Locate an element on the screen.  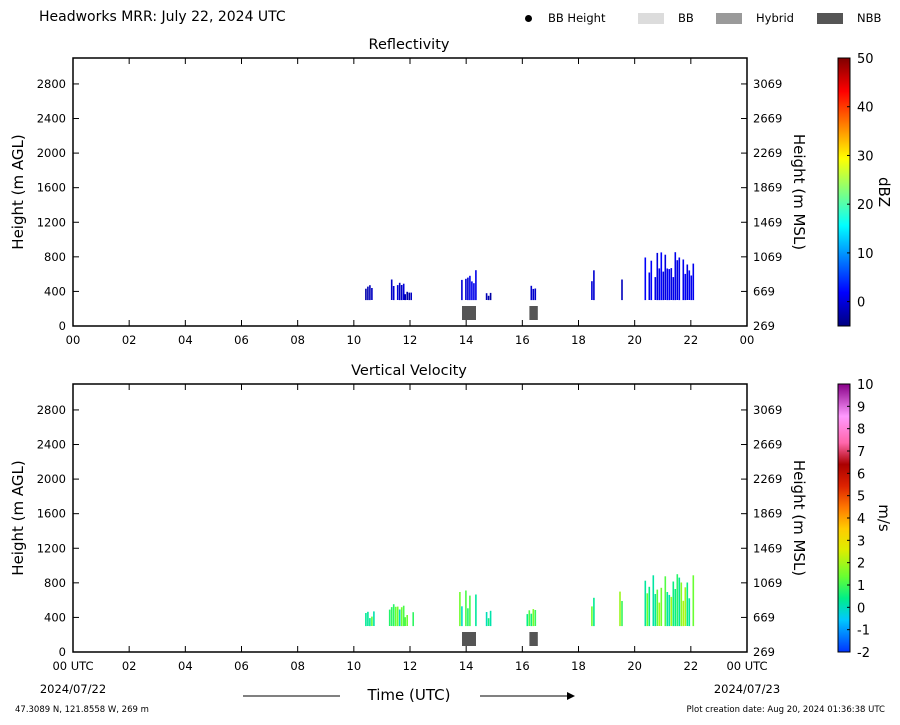
colorbar: 0 10 20 30 40 50 dBZ is located at coordinates (865, 189).